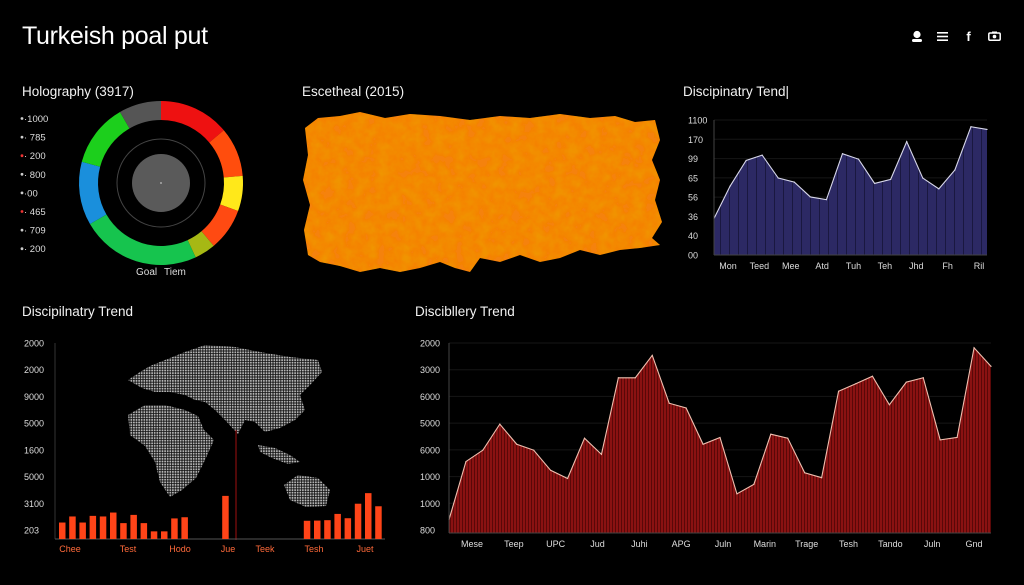 This screenshot has height=585, width=1024. Describe the element at coordinates (225, 389) in the screenshot. I see `eurasia-landmass` at that location.